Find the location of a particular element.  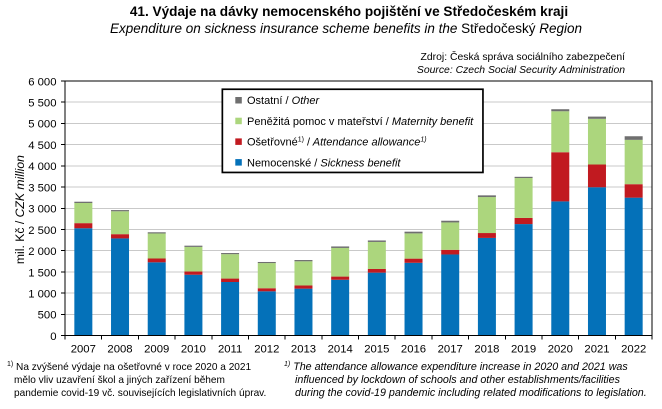

svg-text: 2009 is located at coordinates (156, 349).